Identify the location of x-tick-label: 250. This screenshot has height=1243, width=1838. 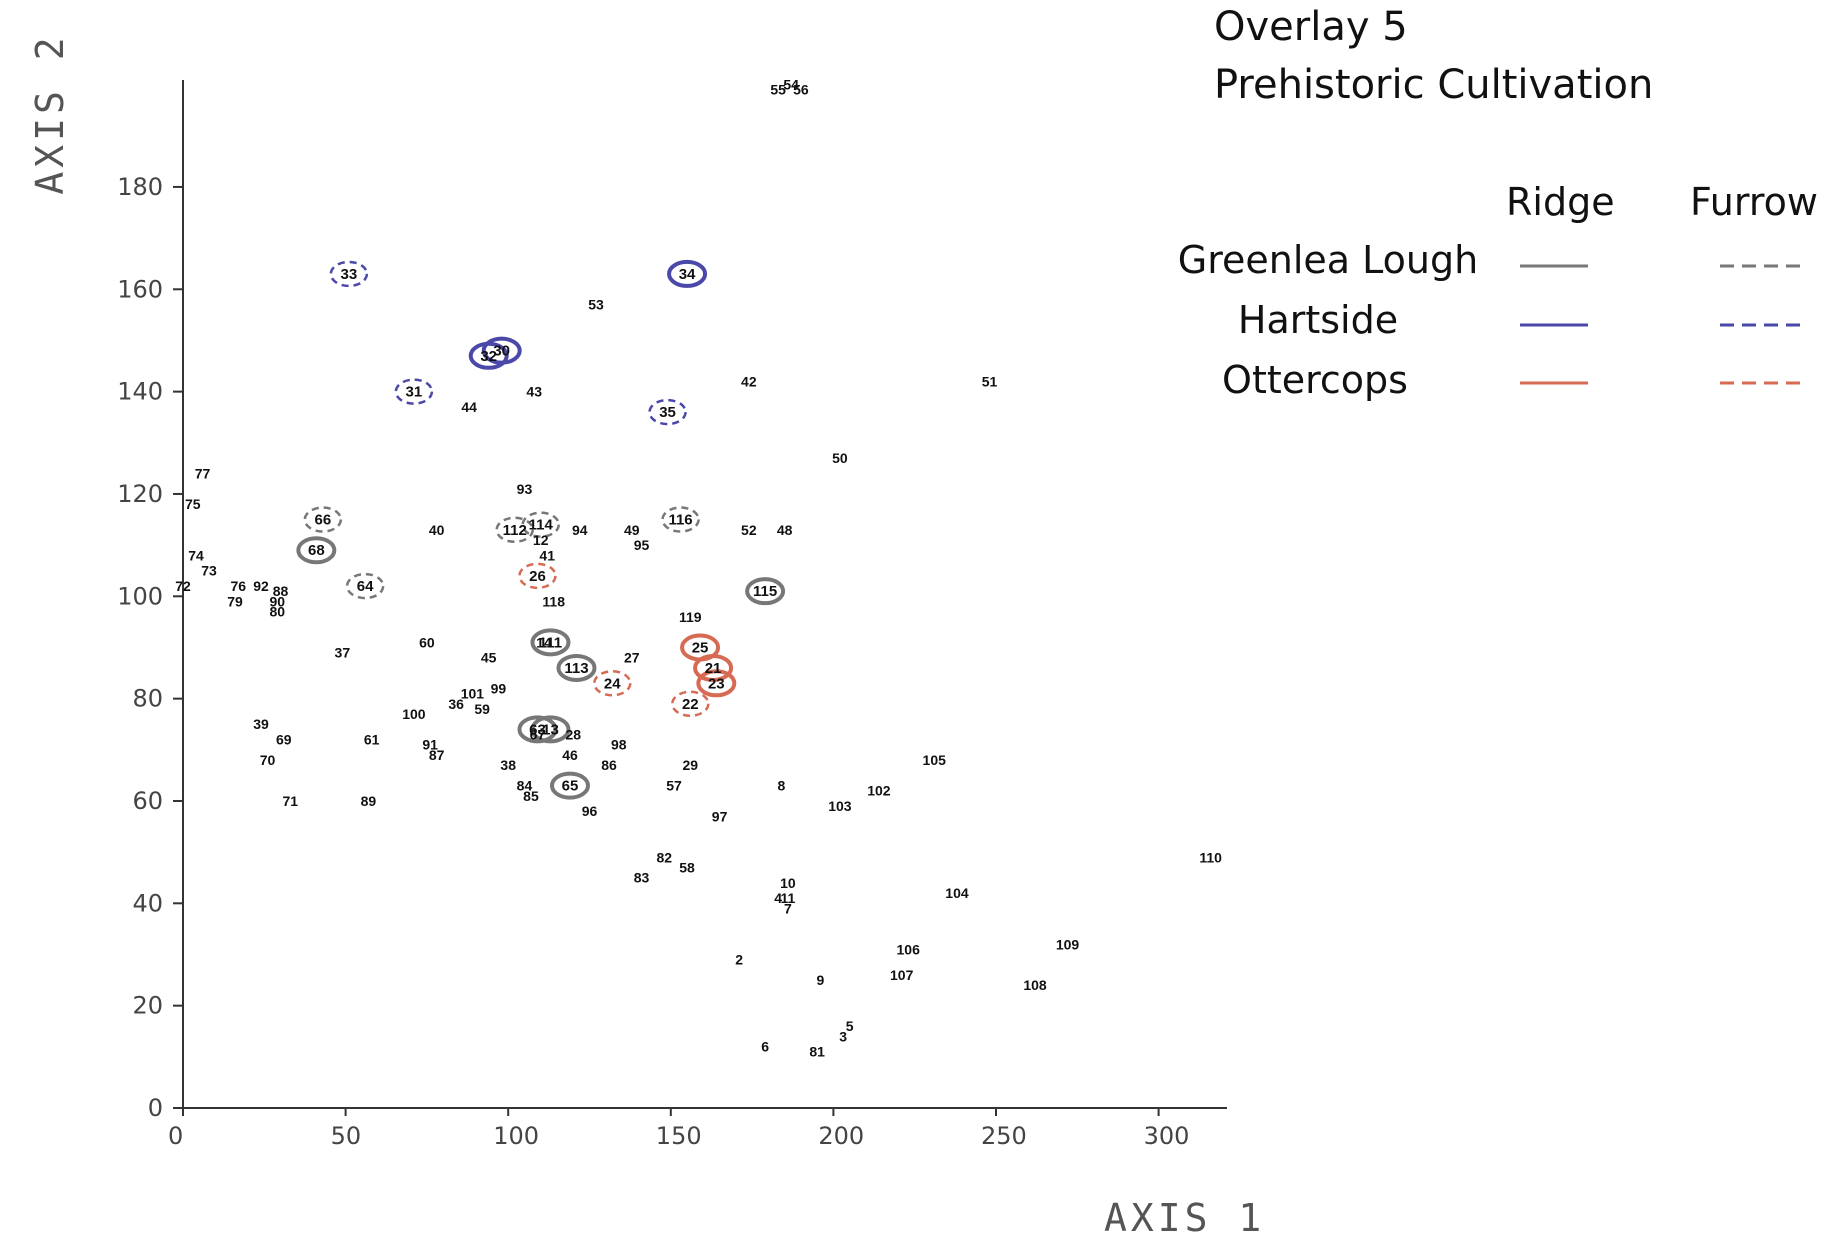
(1004, 1136).